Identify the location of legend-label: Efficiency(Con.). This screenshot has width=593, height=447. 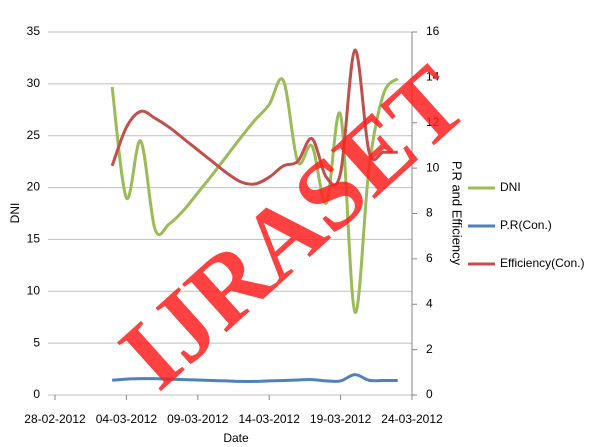
(542, 263).